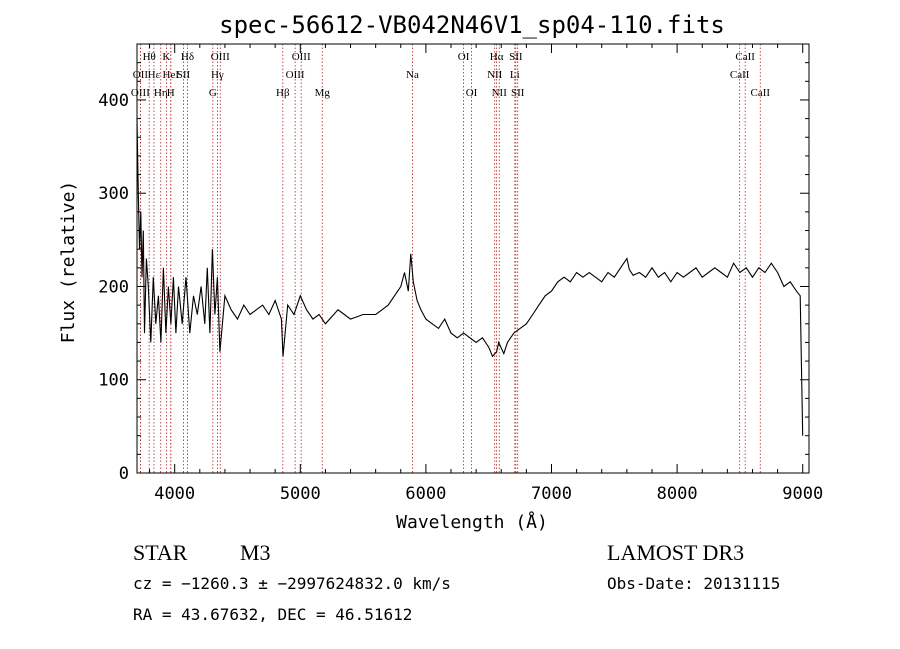  Describe the element at coordinates (292, 583) in the screenshot. I see `redshift-info: cz = −1260.3 ± −2997624832.0 km/s` at that location.